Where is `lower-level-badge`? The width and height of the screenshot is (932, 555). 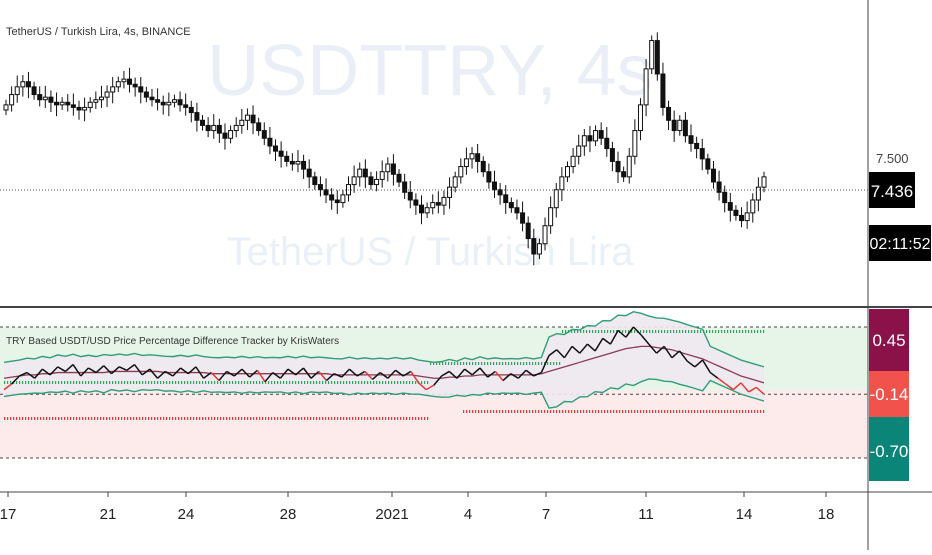 lower-level-badge is located at coordinates (889, 449).